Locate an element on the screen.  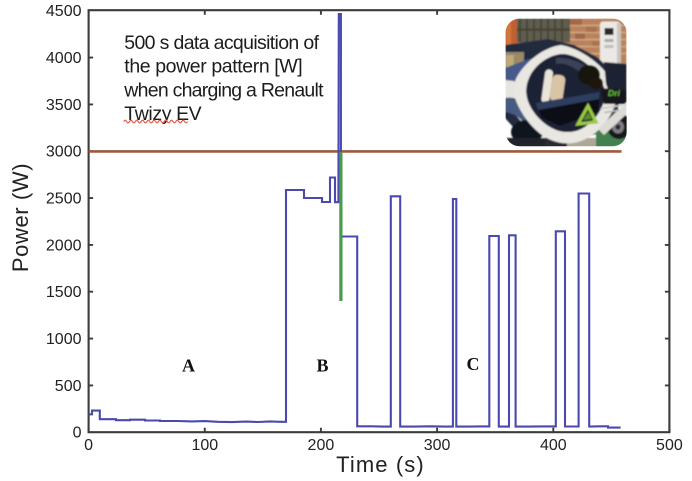
svg-text: 1000 is located at coordinates (64, 339).